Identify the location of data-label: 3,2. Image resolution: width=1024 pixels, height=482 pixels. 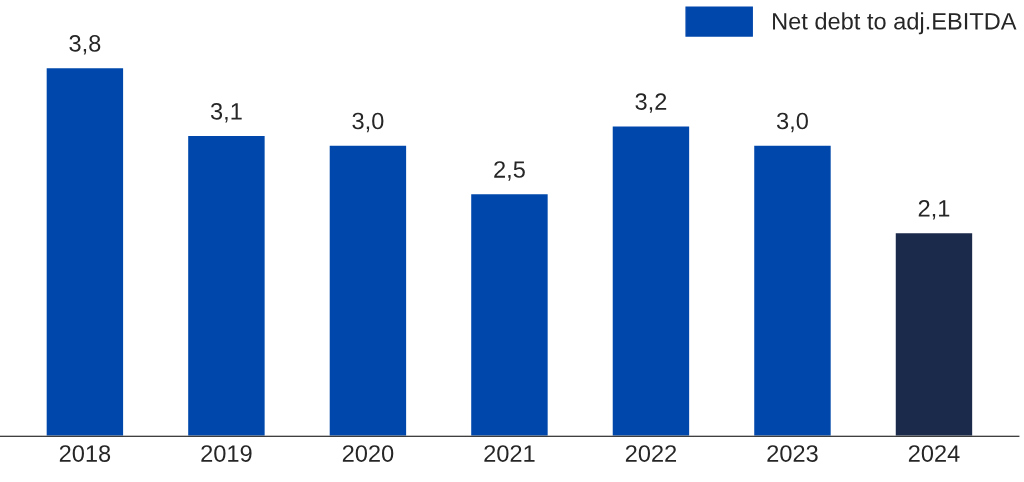
(651, 103).